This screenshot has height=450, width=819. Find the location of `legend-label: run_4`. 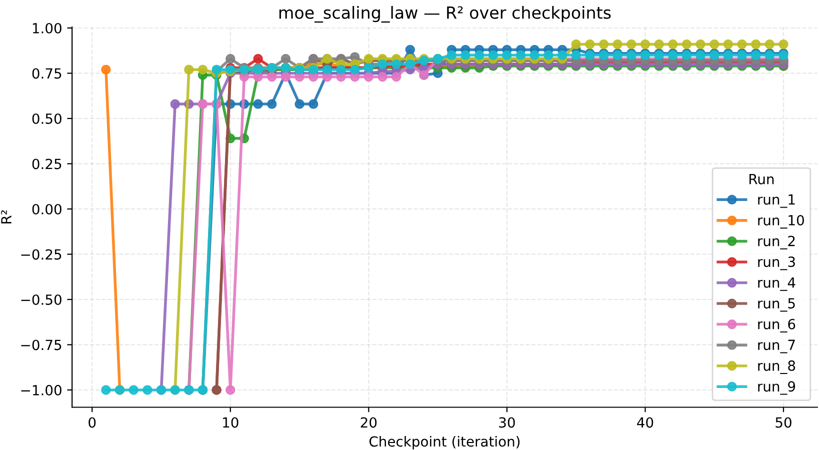

legend-label: run_4 is located at coordinates (777, 284).